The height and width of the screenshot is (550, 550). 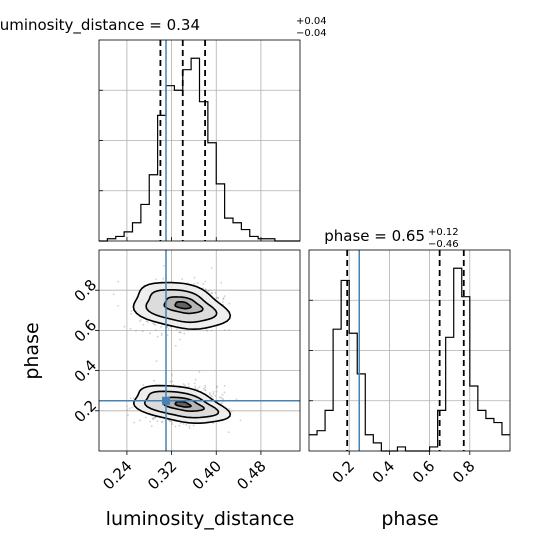 I want to click on y-axis-label-phase: phase, so click(x=32, y=350).